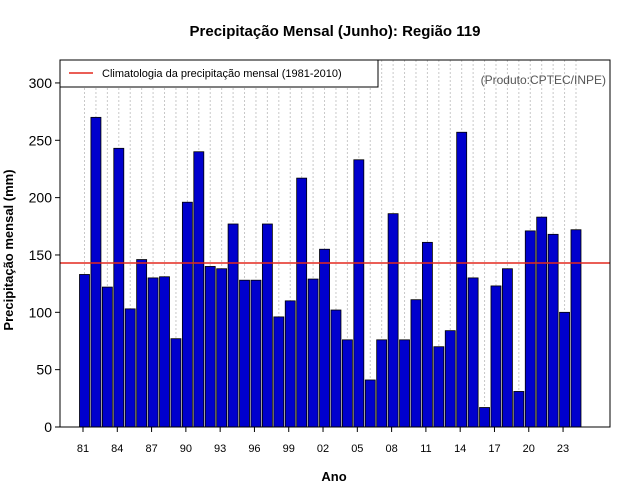 This screenshot has width=640, height=500. I want to click on bar-2017, so click(496, 356).